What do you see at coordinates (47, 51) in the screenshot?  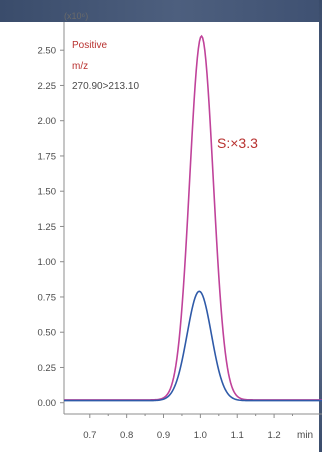 I see `y-tick-label: 2.50` at bounding box center [47, 51].